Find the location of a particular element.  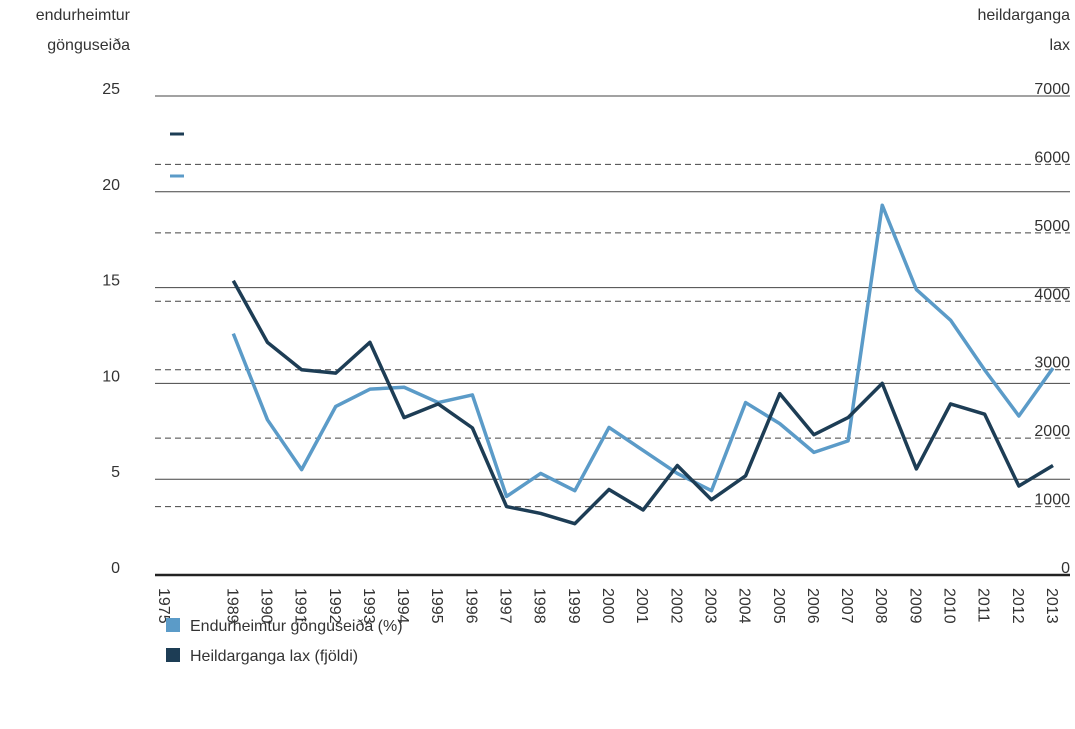

x-tick-label: 1995 is located at coordinates (436, 606).